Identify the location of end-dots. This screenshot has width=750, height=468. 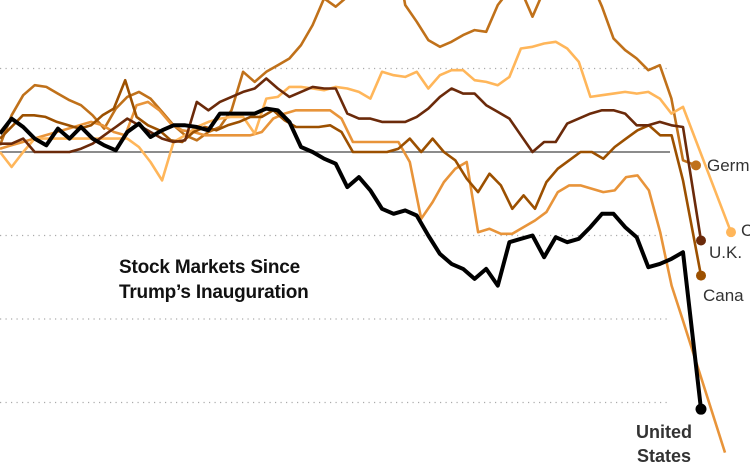
(713, 287).